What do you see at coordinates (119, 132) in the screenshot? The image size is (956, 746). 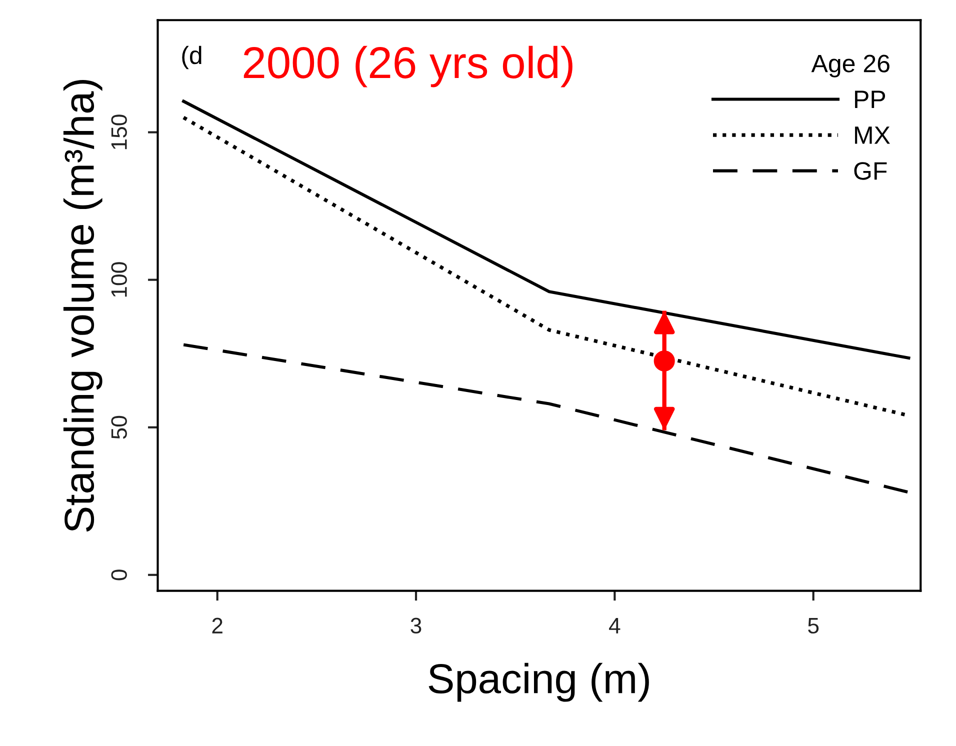 I see `y-tick-label: 150` at bounding box center [119, 132].